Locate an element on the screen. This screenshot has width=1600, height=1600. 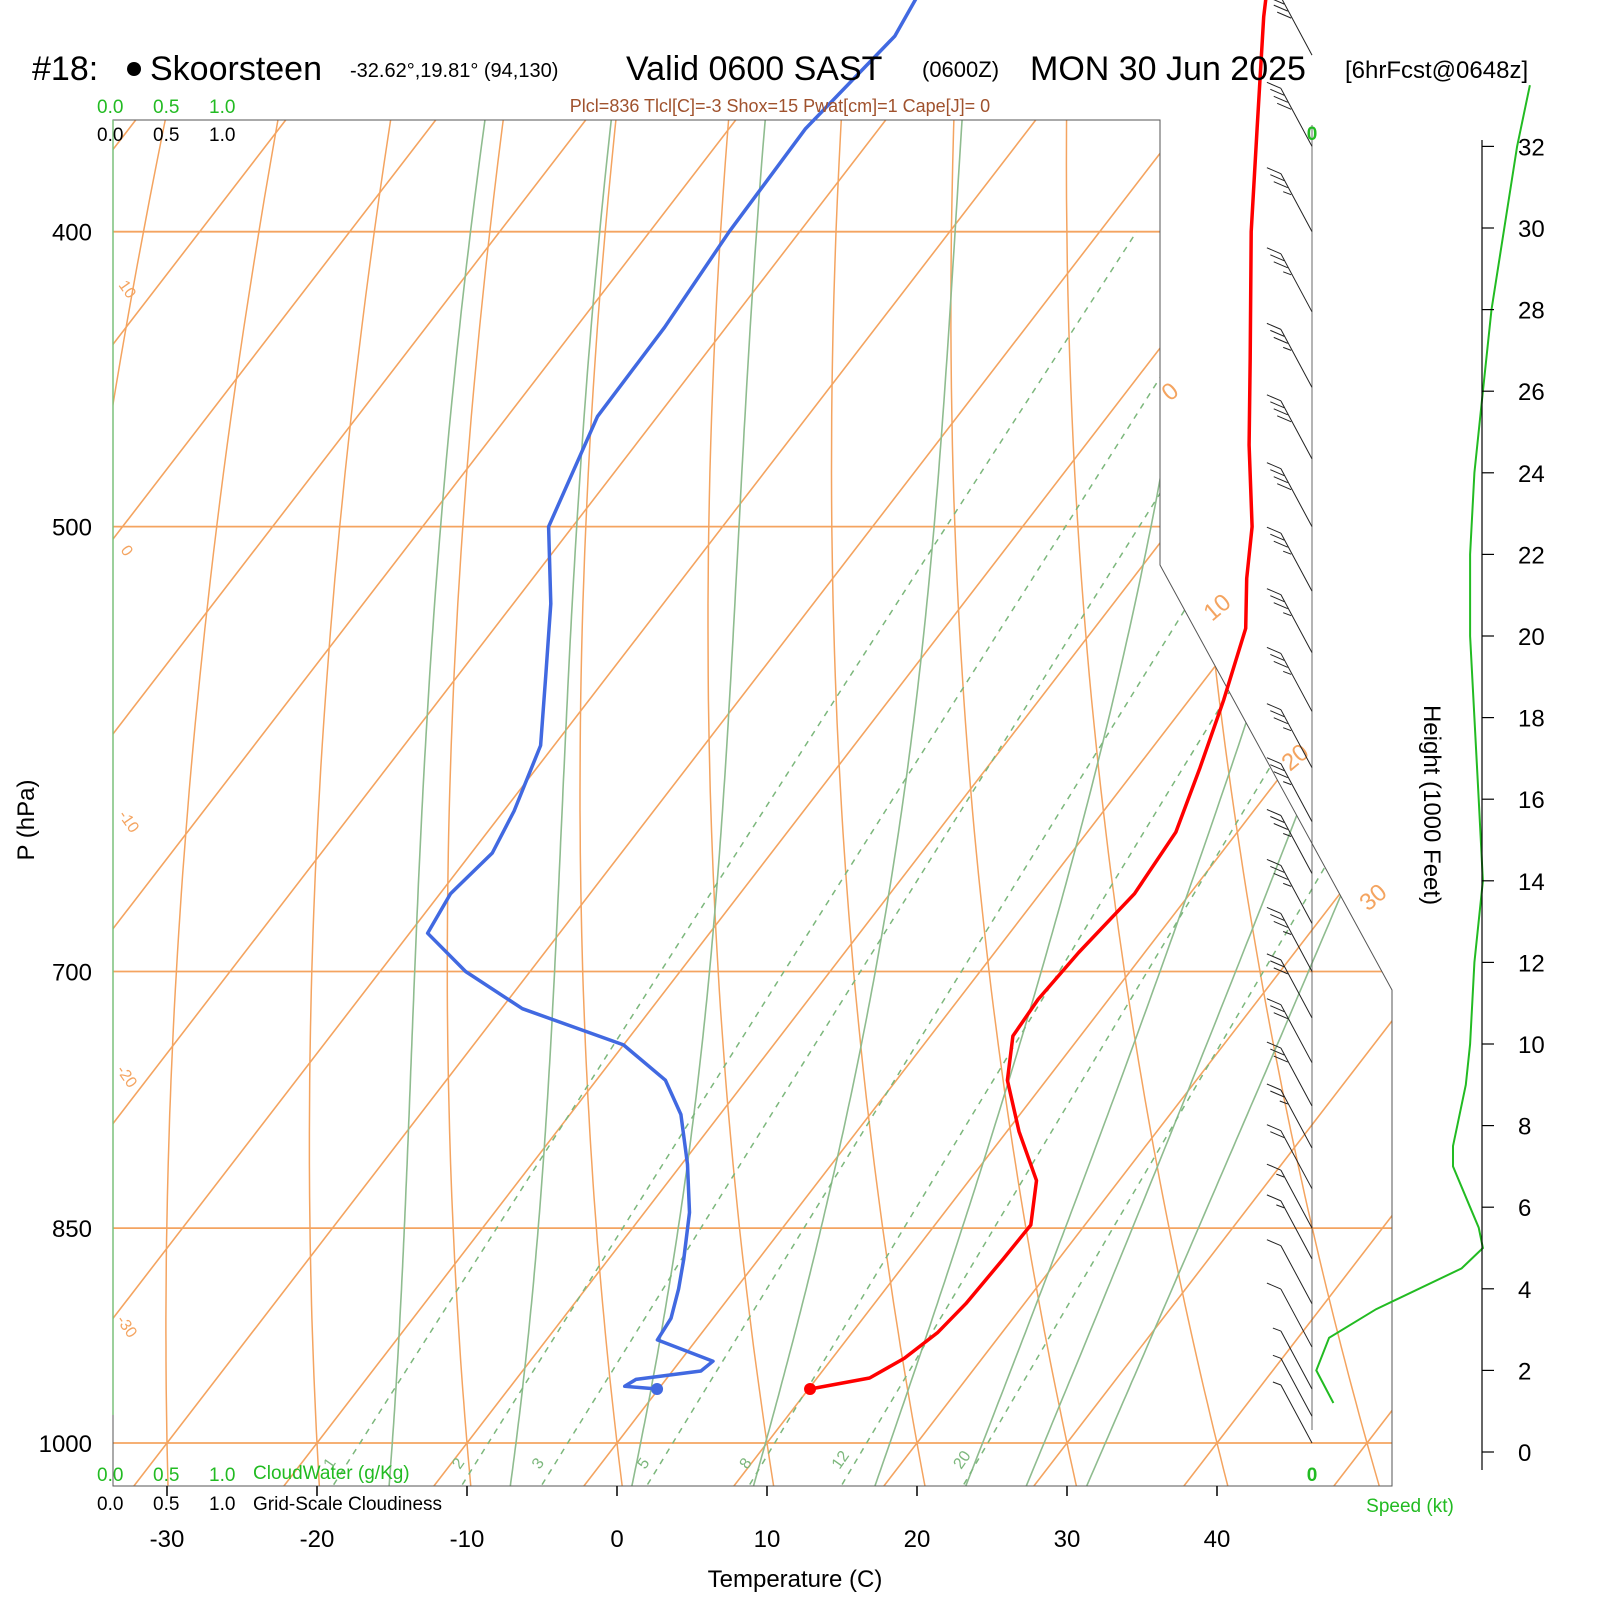
height-tick-label: 2 is located at coordinates (1524, 1371).